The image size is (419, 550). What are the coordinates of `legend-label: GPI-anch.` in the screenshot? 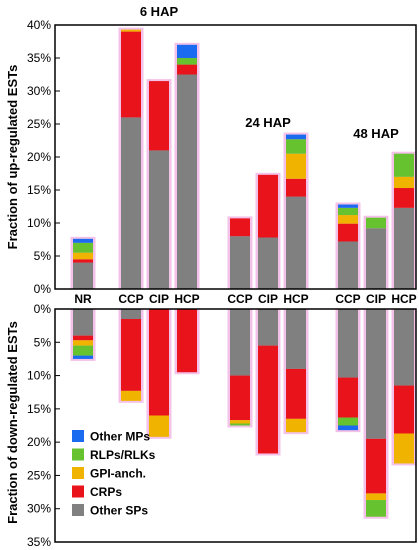 It's located at (118, 474).